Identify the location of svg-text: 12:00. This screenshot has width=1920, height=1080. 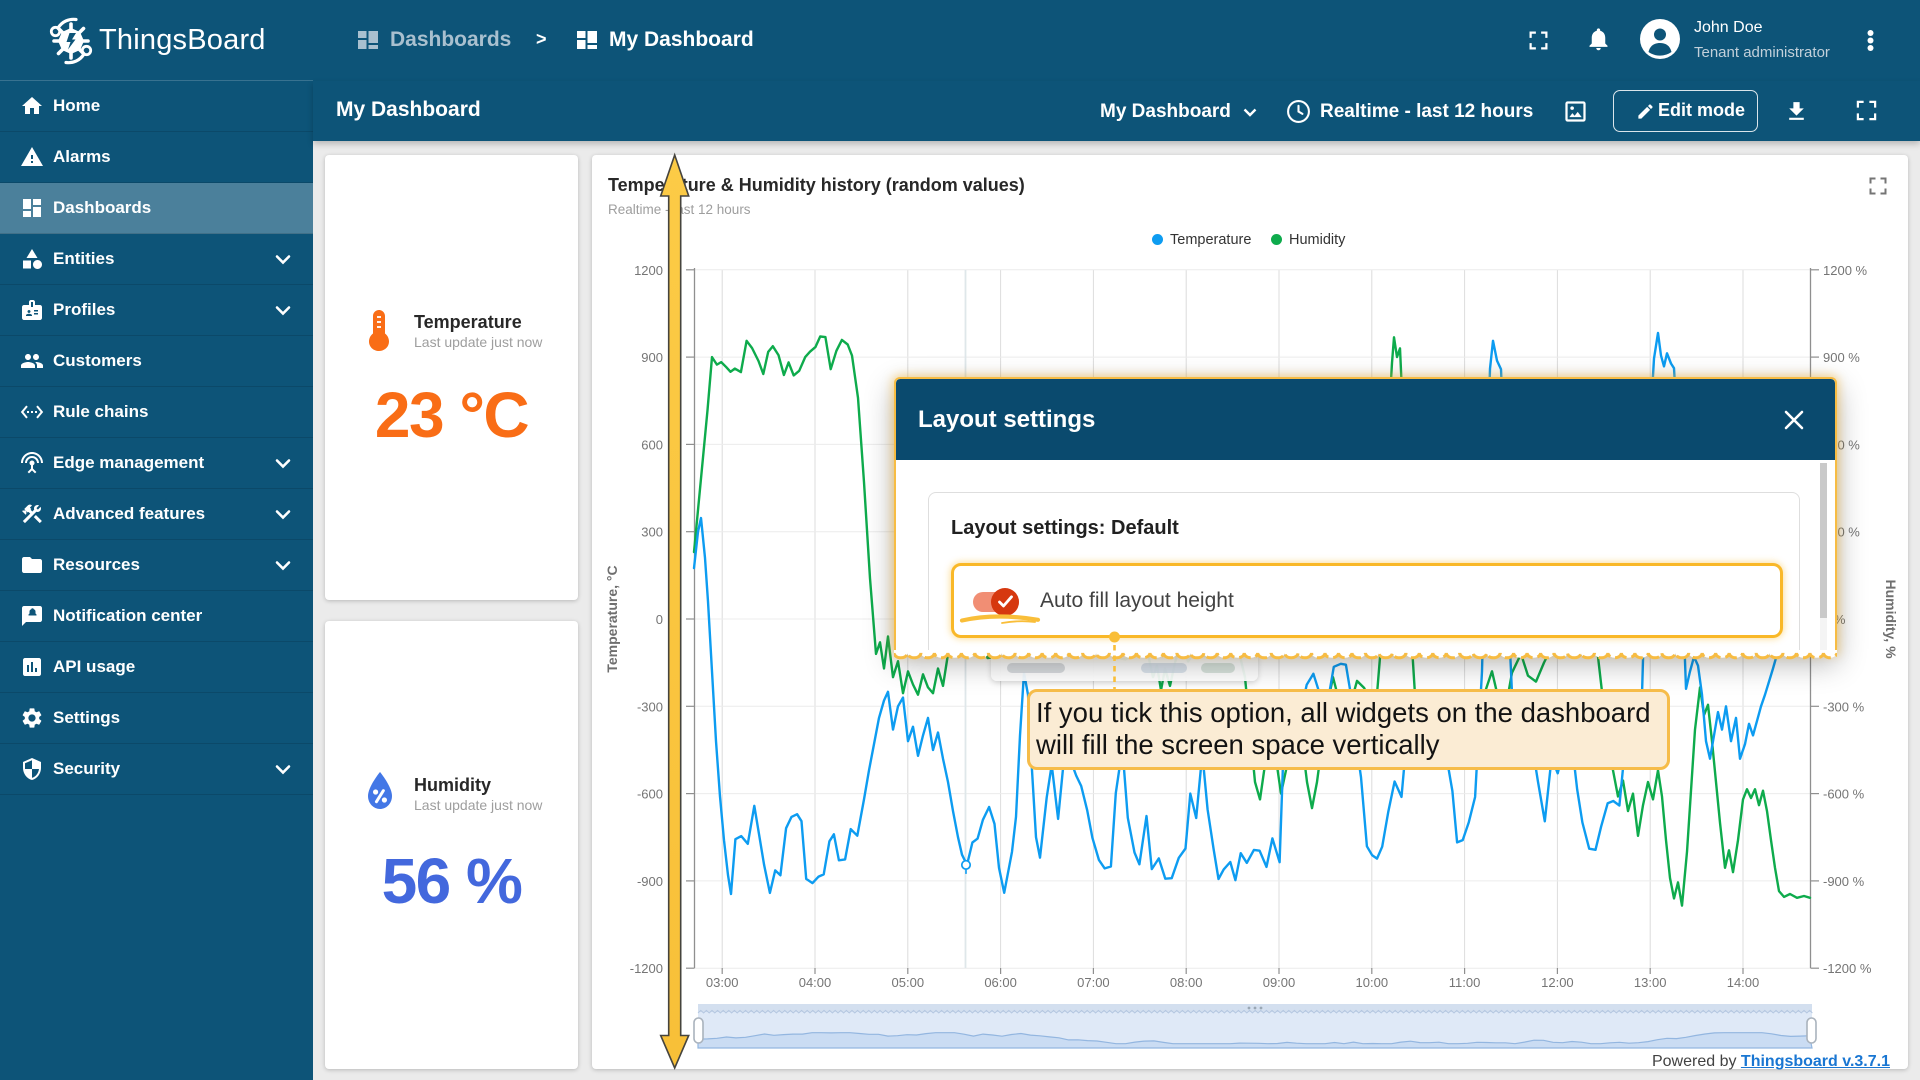
(1557, 982).